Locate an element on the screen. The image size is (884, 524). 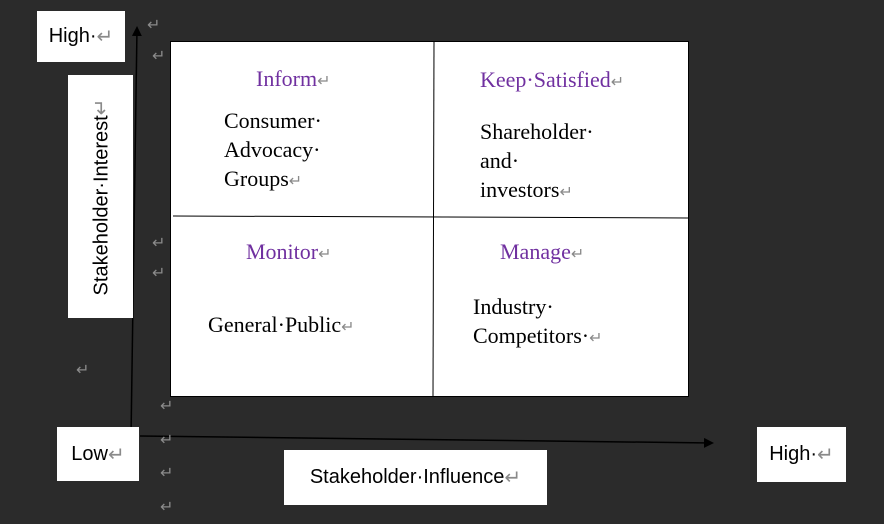
quadrant-title-manage: Manage↵ is located at coordinates (542, 251).